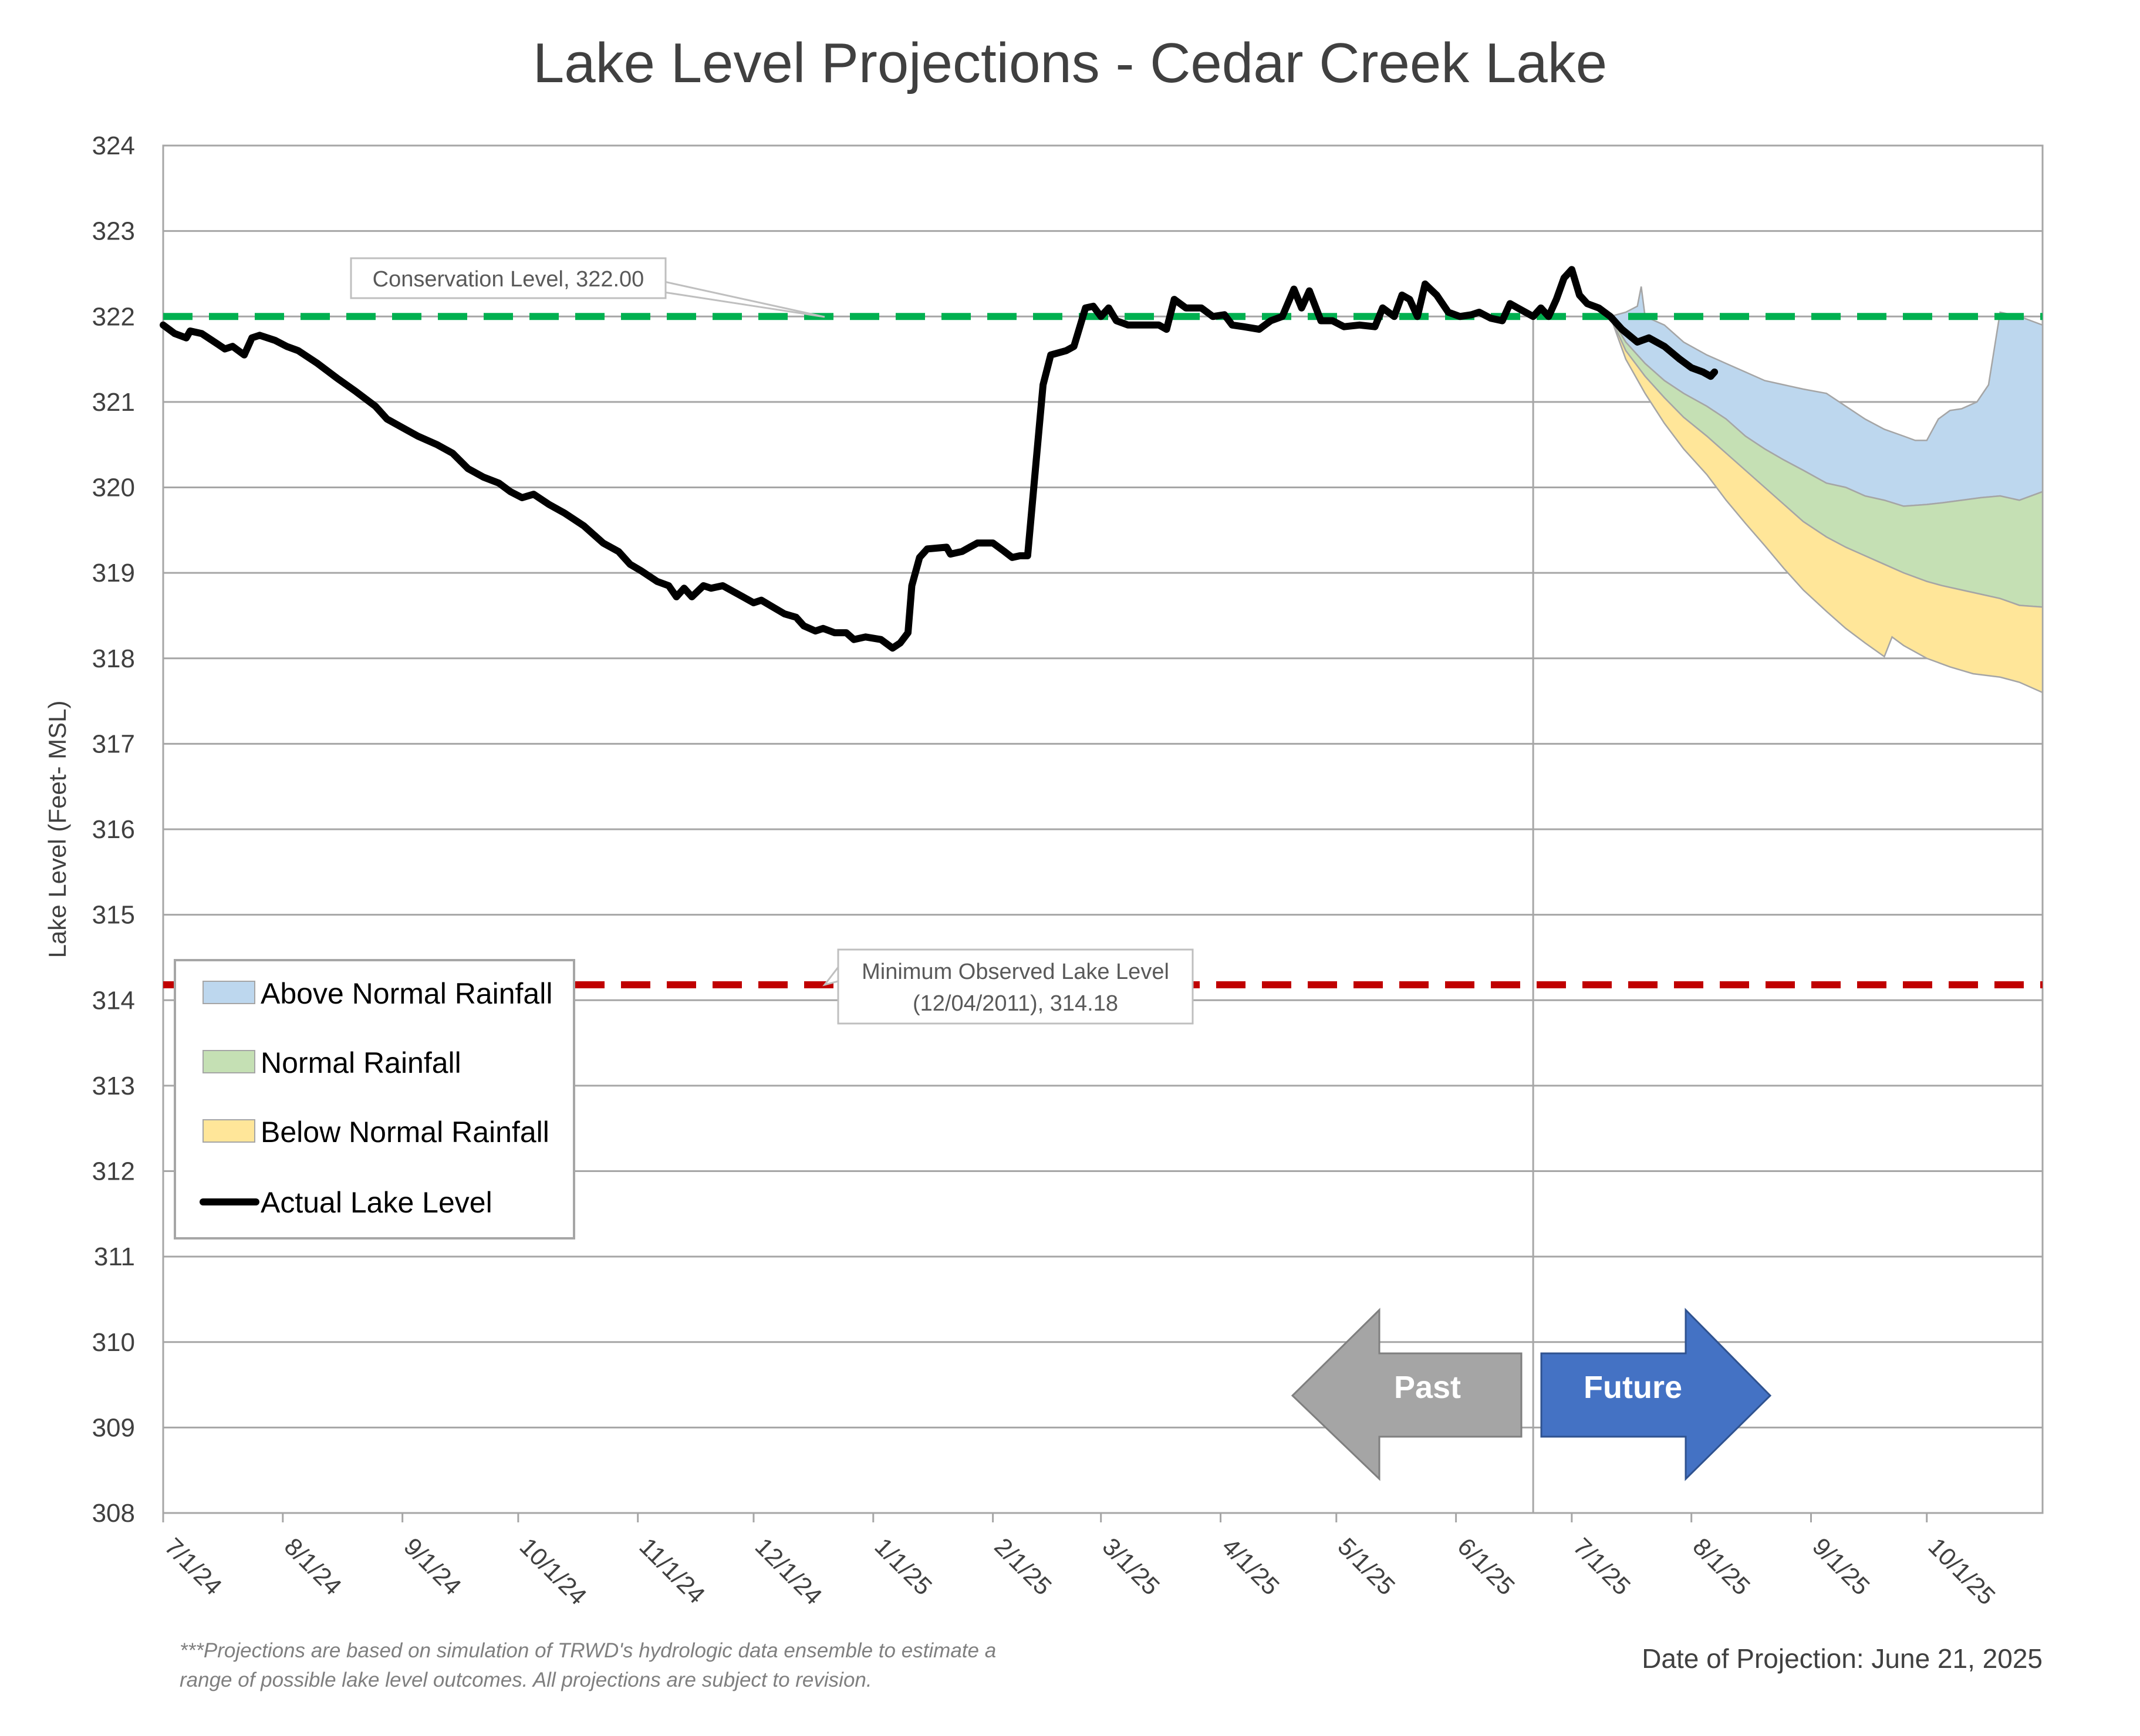 The image size is (2140, 1736). What do you see at coordinates (113, 1001) in the screenshot?
I see `y-tick-label: 314` at bounding box center [113, 1001].